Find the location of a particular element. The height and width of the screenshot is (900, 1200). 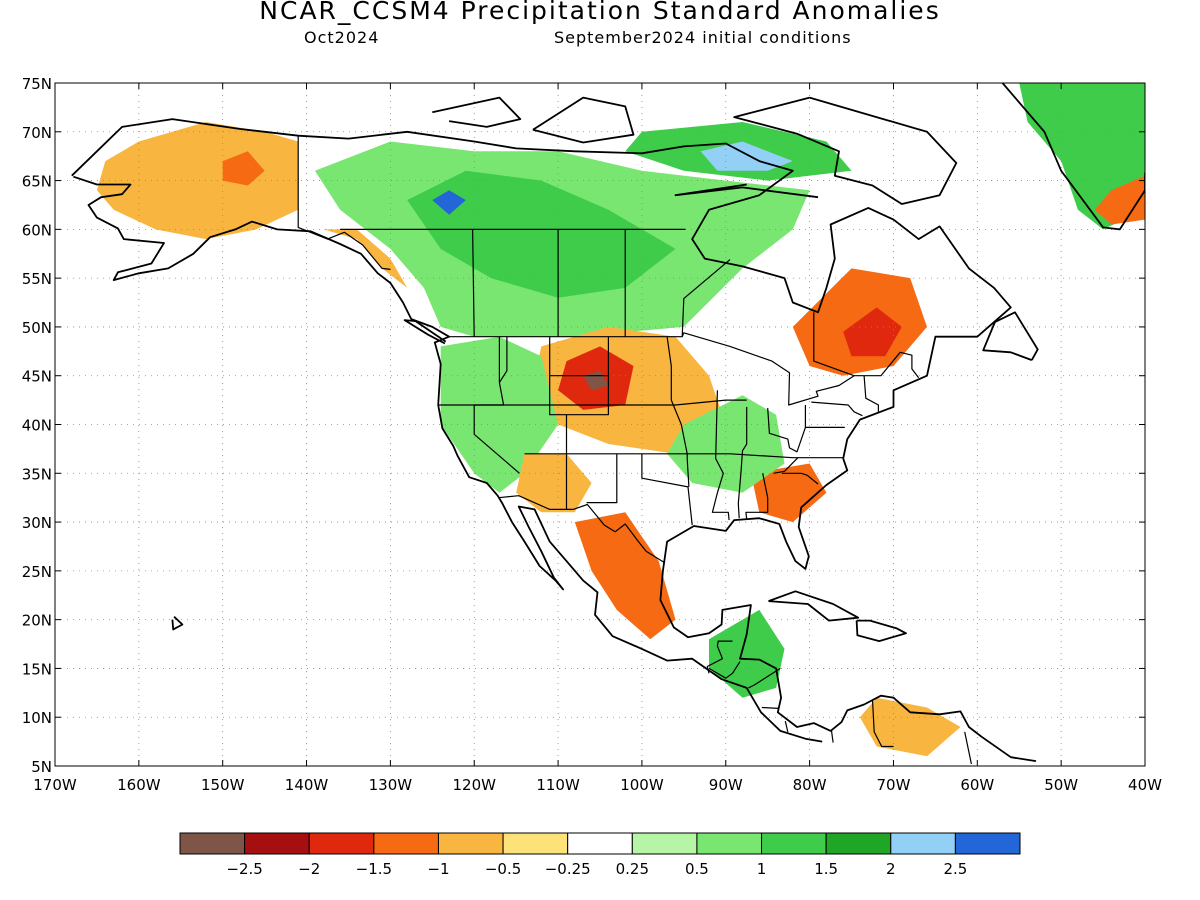

lat-tick-label: 20N is located at coordinates (37, 621).